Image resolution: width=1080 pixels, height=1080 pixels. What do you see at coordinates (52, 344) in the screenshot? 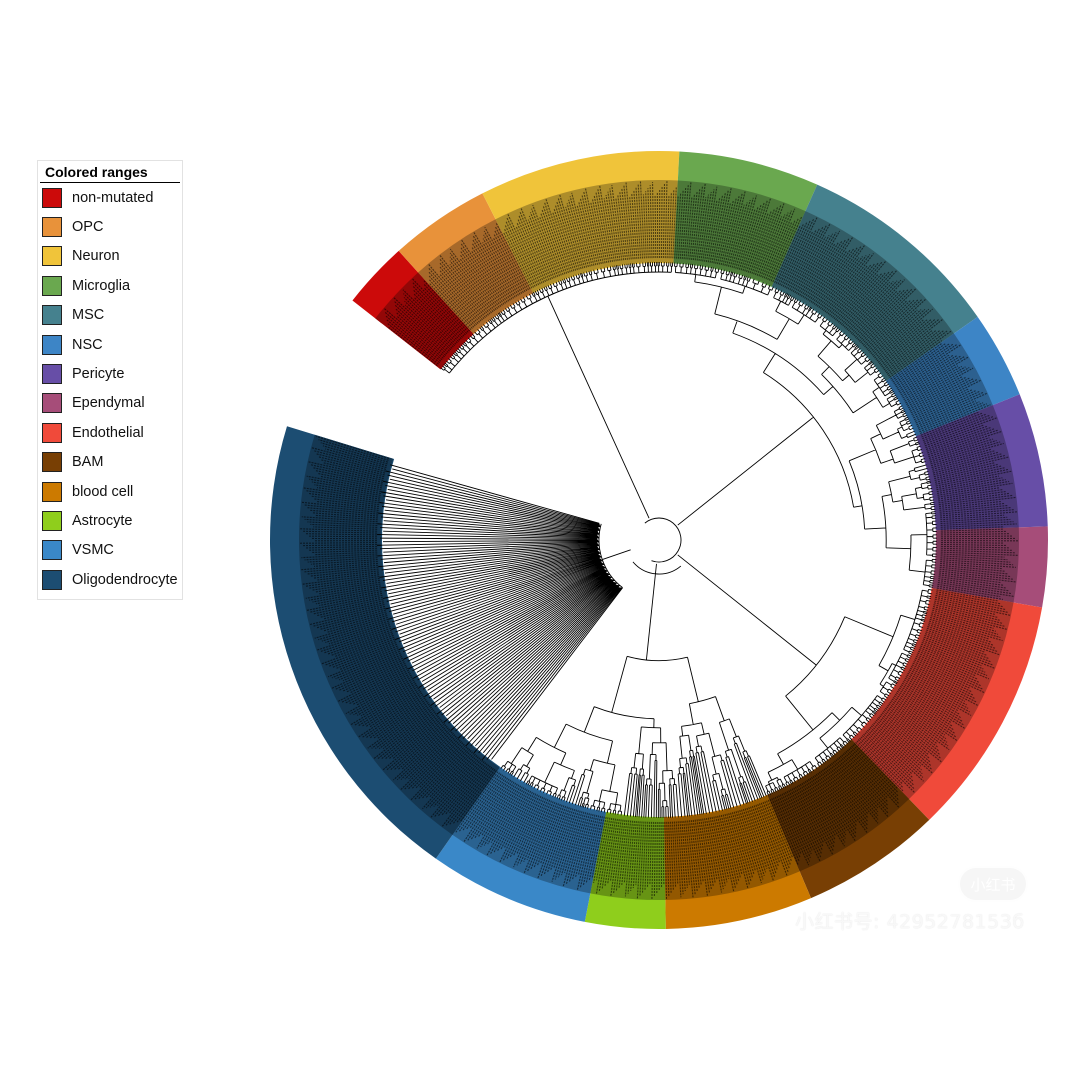
I see `legend-swatch` at bounding box center [52, 344].